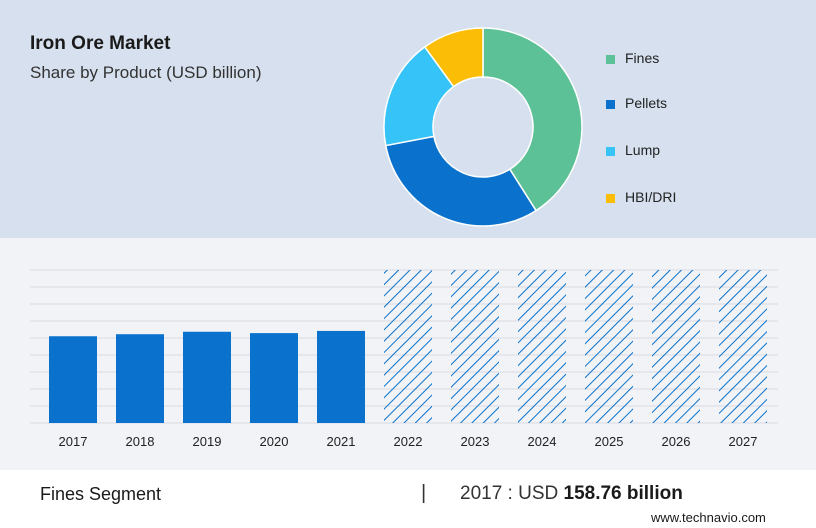 This screenshot has height=528, width=816. What do you see at coordinates (73, 379) in the screenshot?
I see `bar-2017` at bounding box center [73, 379].